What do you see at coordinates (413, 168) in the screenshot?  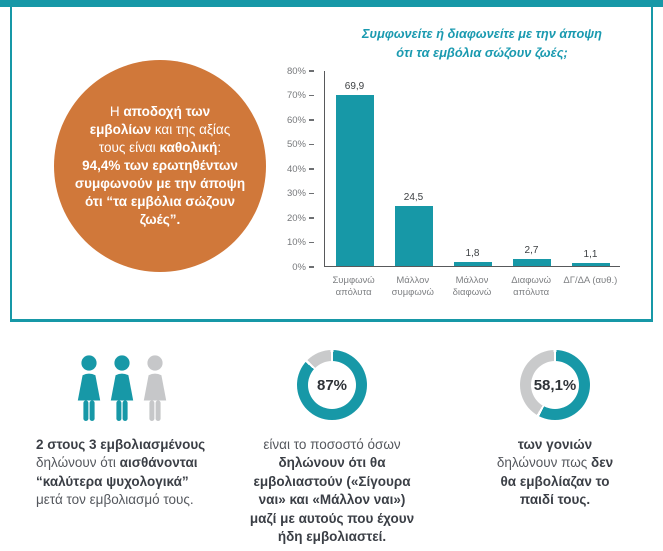 I see `bar-group: 24,5` at bounding box center [413, 168].